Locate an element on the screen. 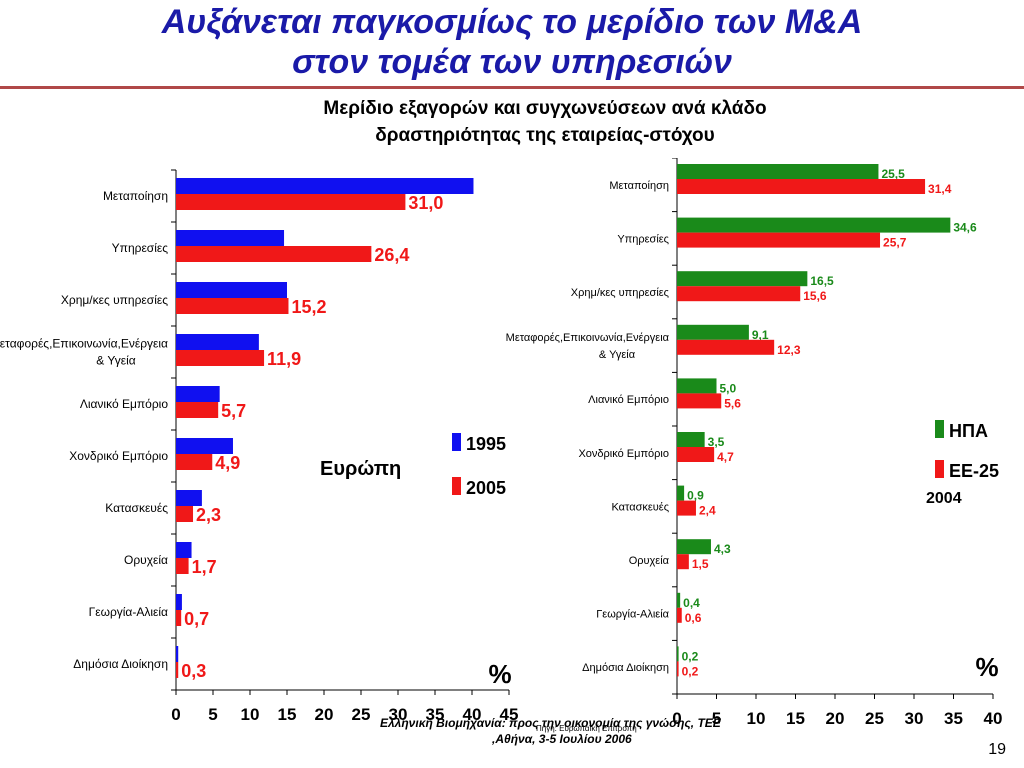 Image resolution: width=1024 pixels, height=768 pixels. category-label: Λιανικό Εμπόριο is located at coordinates (124, 404).